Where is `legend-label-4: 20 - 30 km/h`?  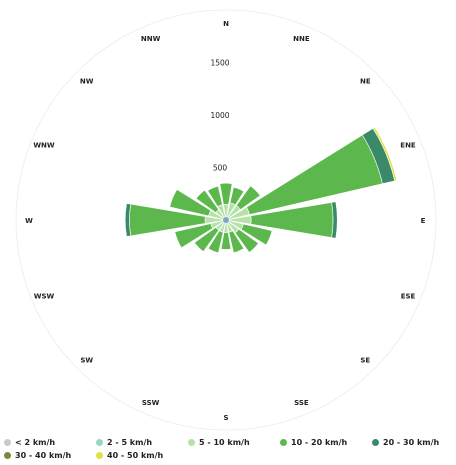
legend-label-4: 20 - 30 km/h is located at coordinates (411, 442).